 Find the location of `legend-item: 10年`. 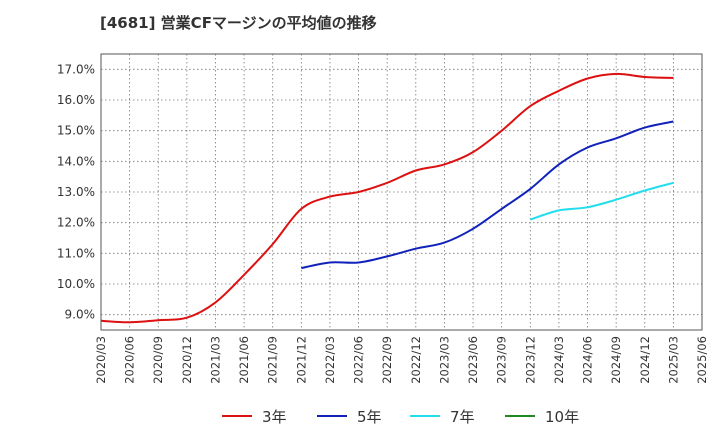

legend-item: 10年 is located at coordinates (542, 416).